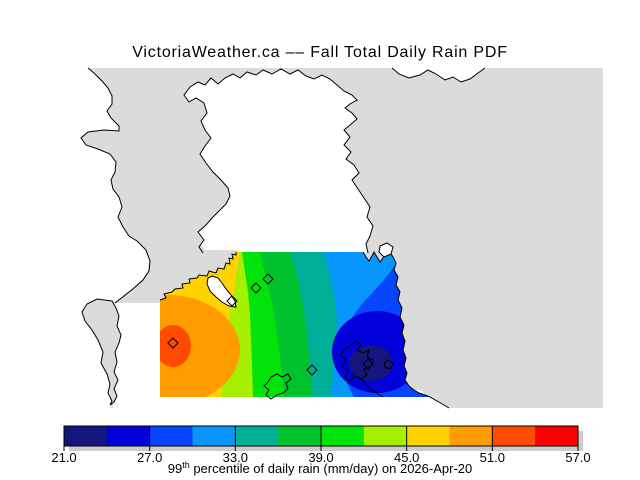  Describe the element at coordinates (235, 457) in the screenshot. I see `colorbar-tick-label: 33.0` at that location.